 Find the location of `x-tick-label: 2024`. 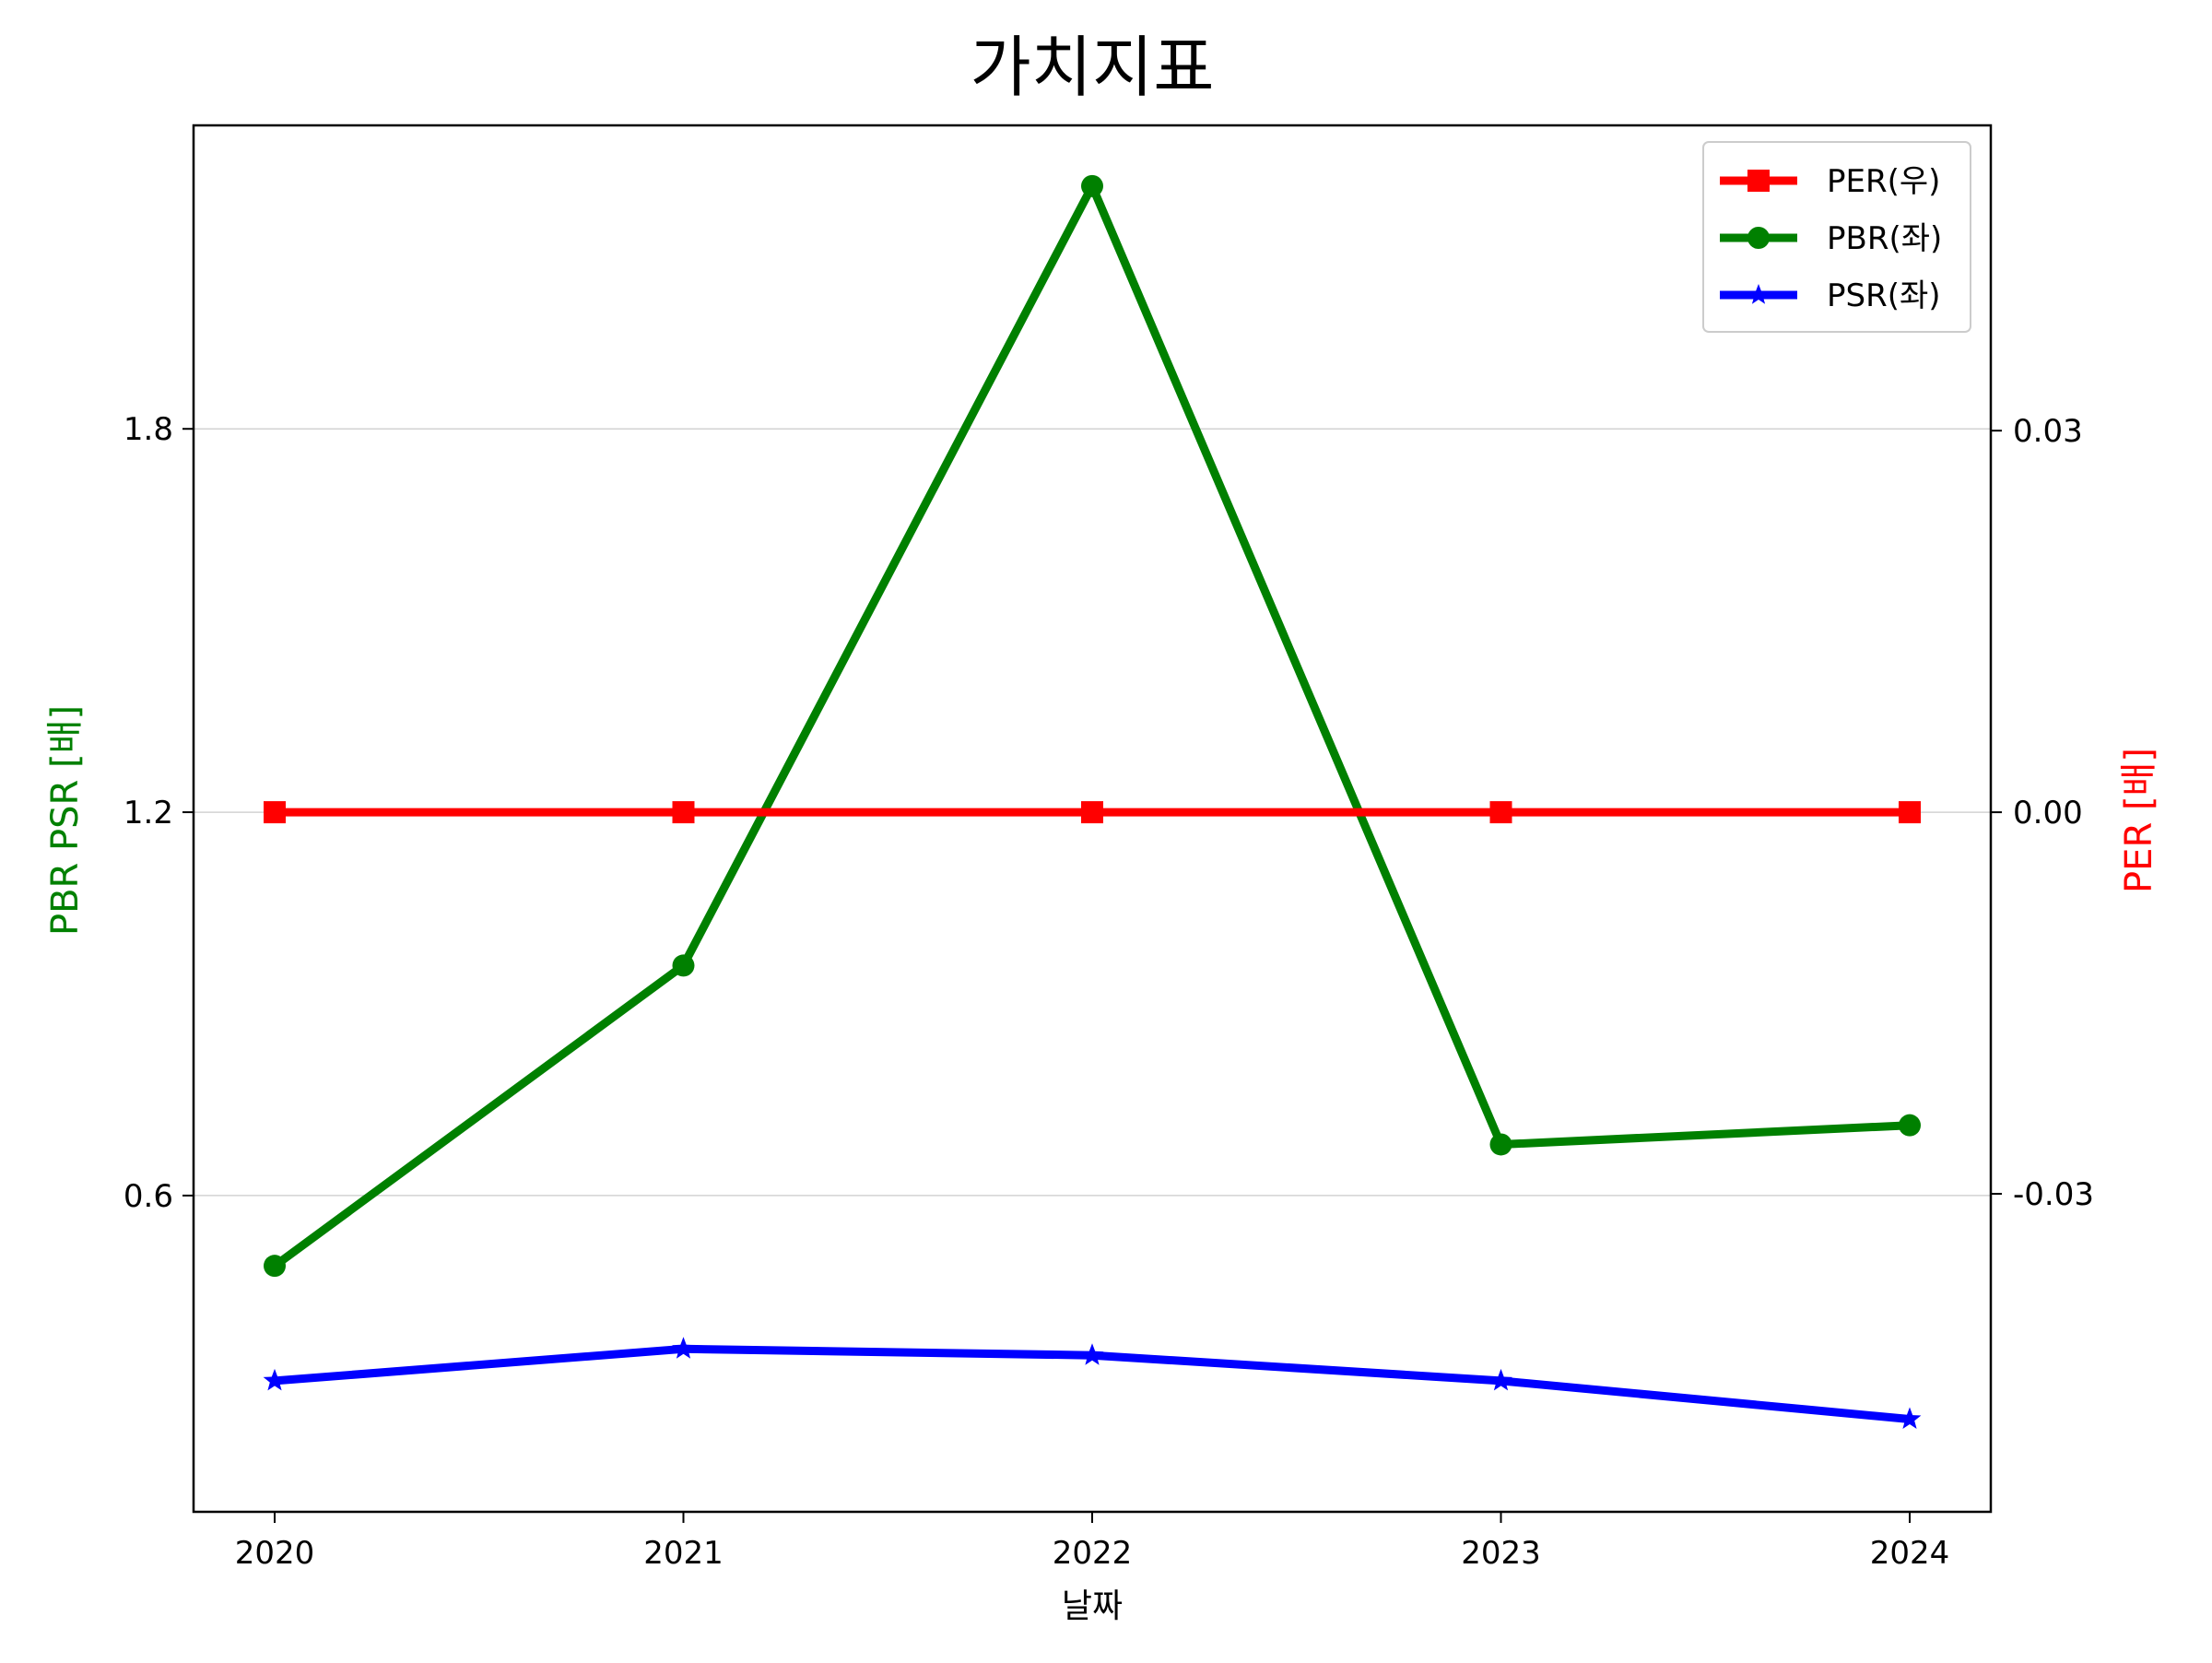

x-tick-label: 2024 is located at coordinates (1910, 1553).